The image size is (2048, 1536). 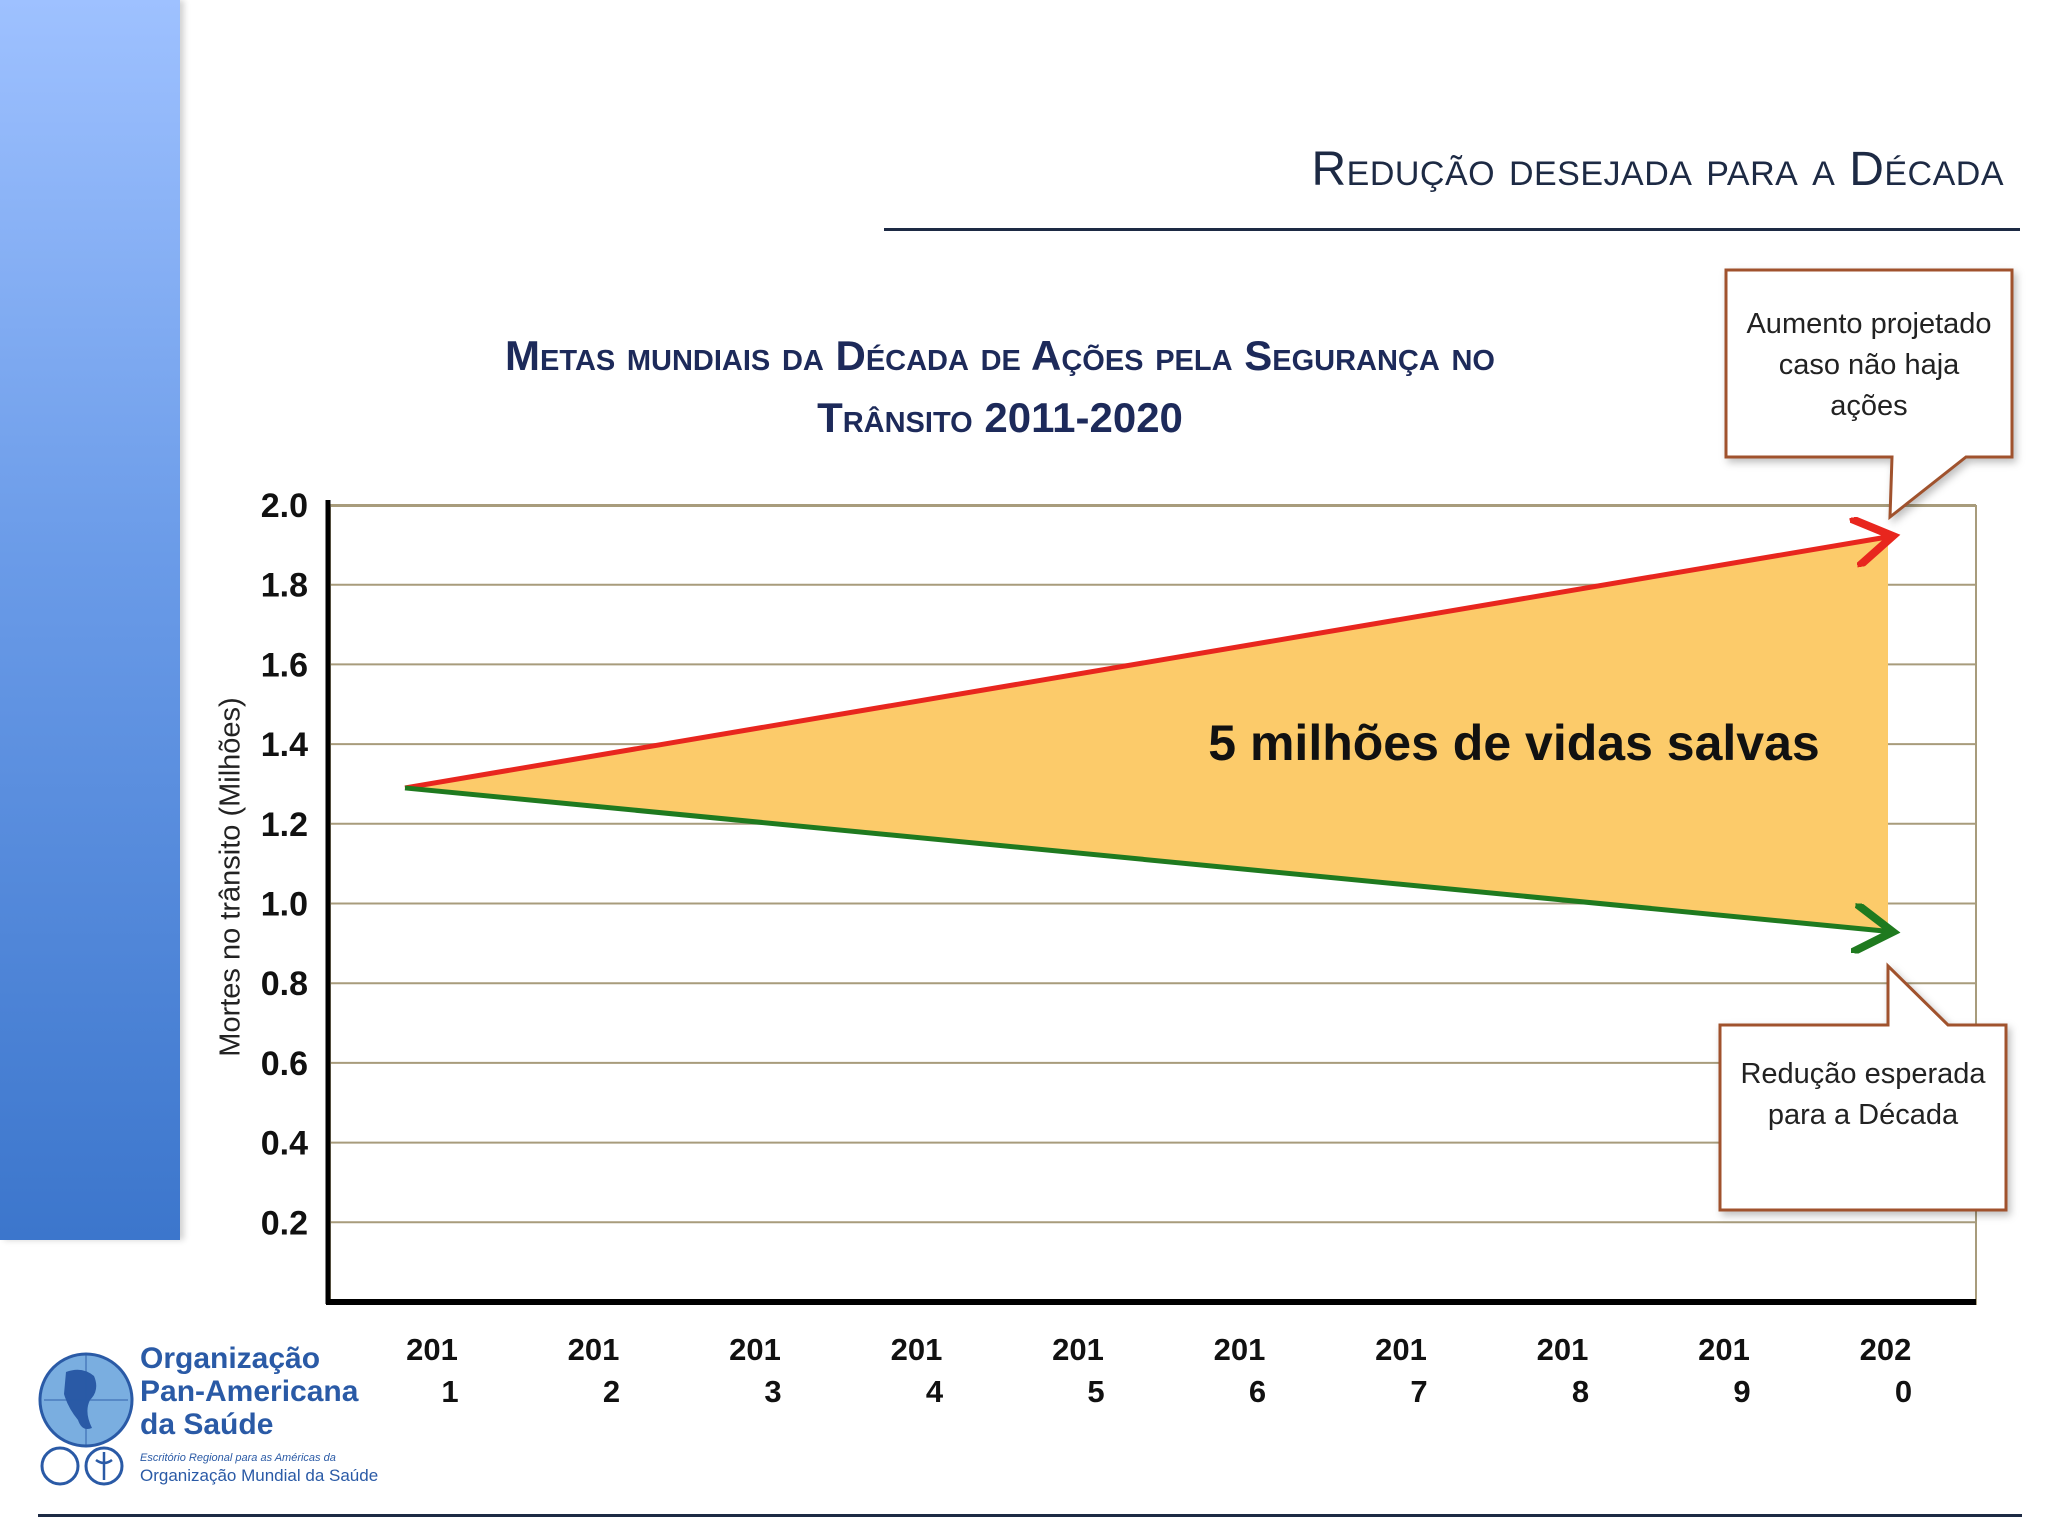 I want to click on logo-subtitle-2: Organização Mundial da Saúde, so click(x=259, y=1475).